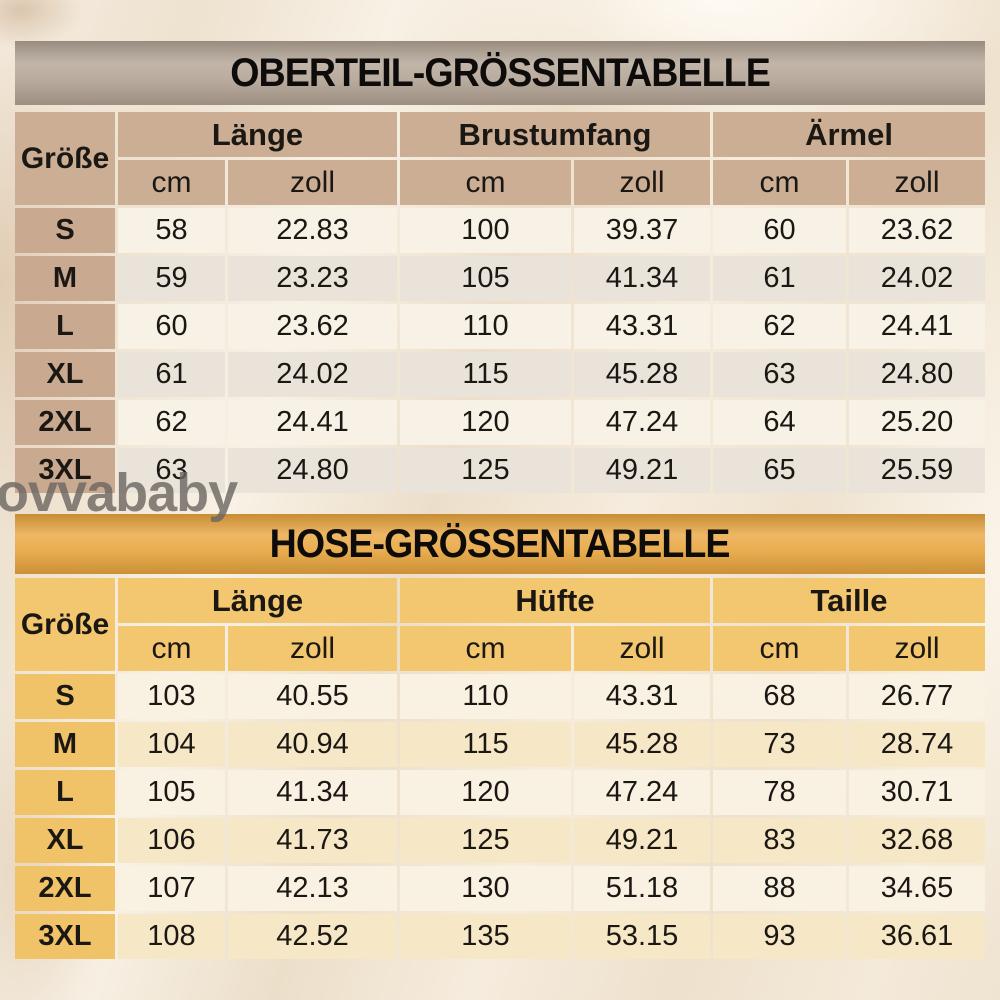 Image resolution: width=1000 pixels, height=1000 pixels. Describe the element at coordinates (779, 888) in the screenshot. I see `measurement-value: 88` at that location.